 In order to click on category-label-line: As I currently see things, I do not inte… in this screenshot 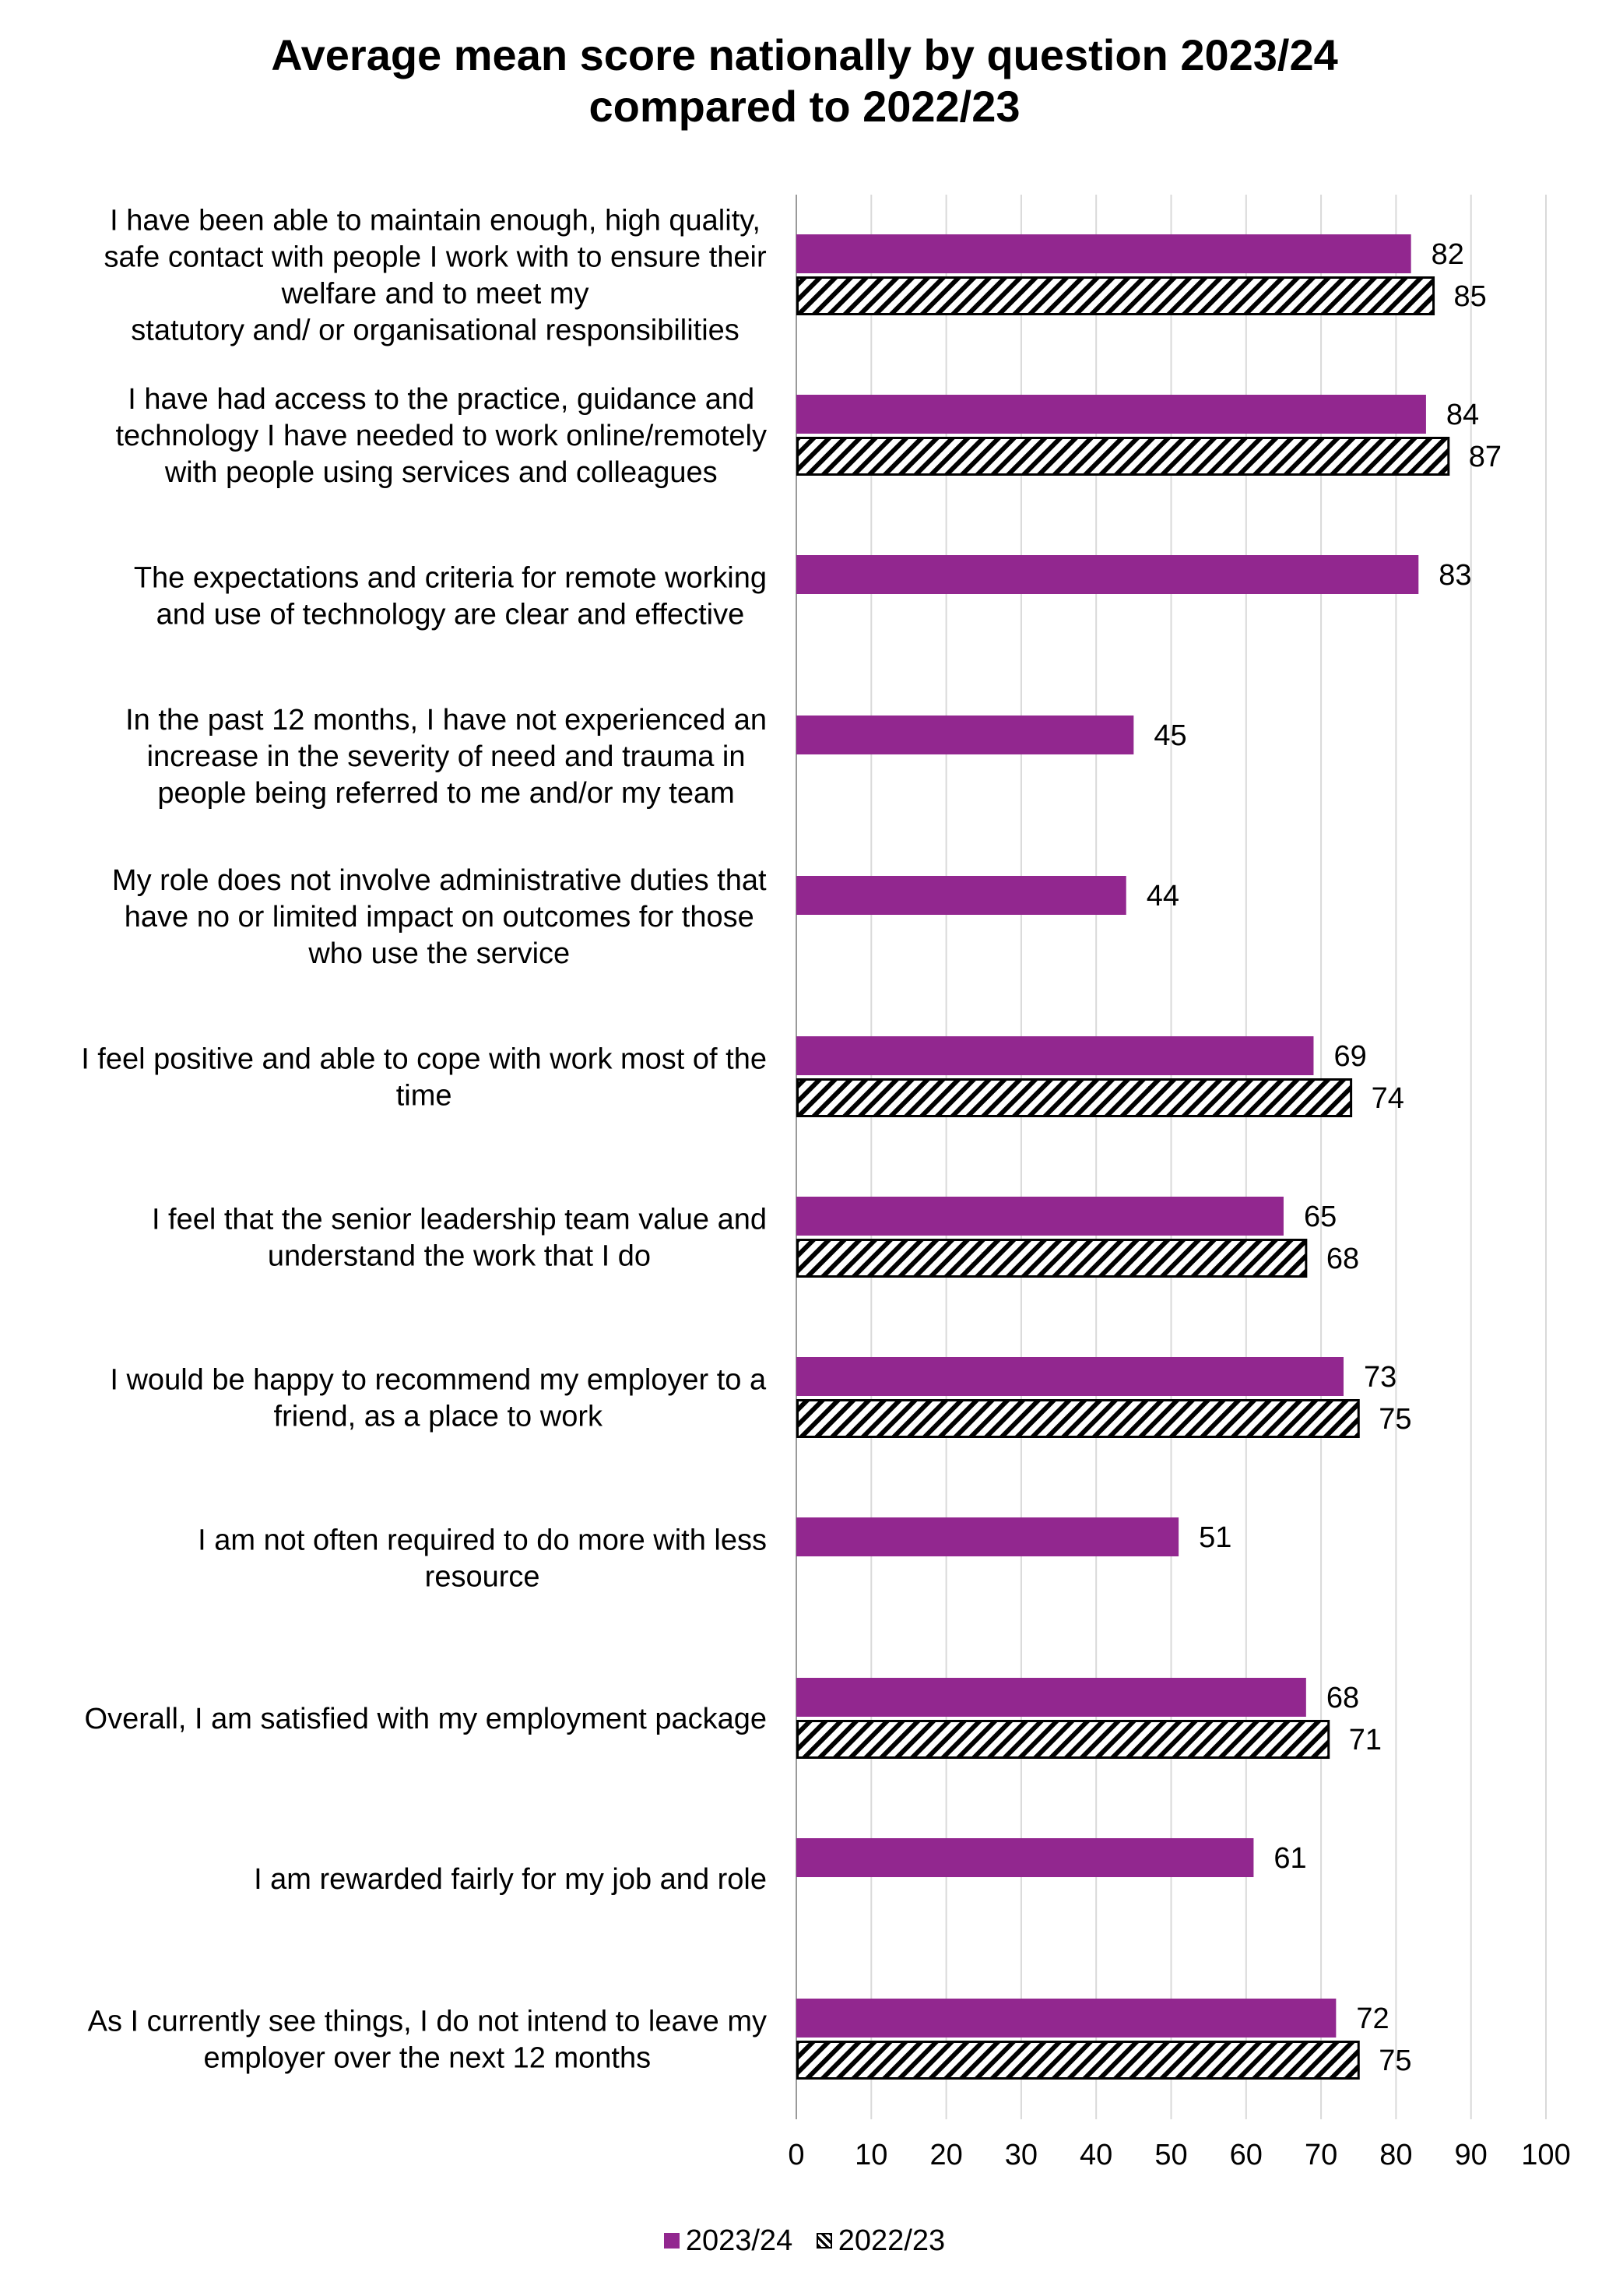, I will do `click(427, 2022)`.